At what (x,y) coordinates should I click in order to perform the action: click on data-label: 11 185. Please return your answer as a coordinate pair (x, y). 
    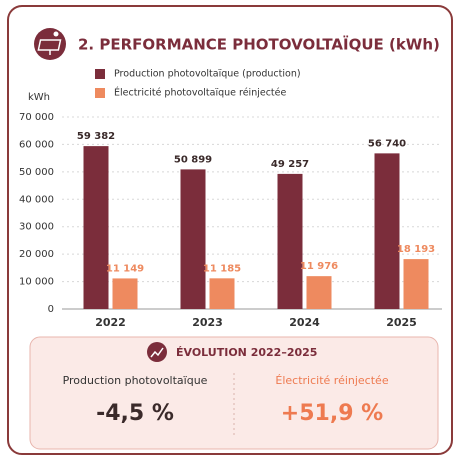
    Looking at the image, I should click on (222, 268).